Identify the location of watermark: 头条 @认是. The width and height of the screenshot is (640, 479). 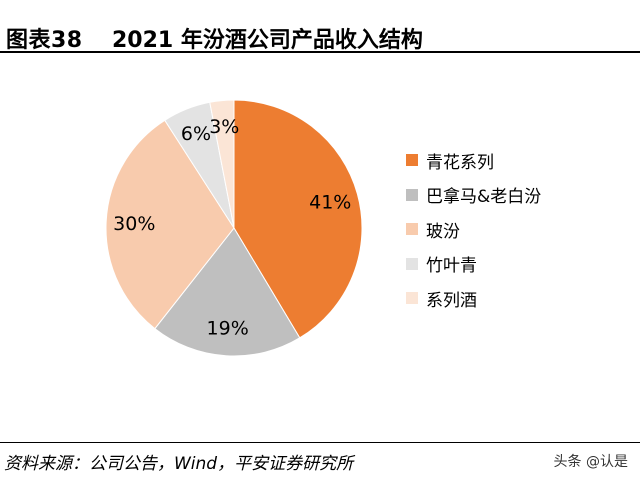
(590, 462).